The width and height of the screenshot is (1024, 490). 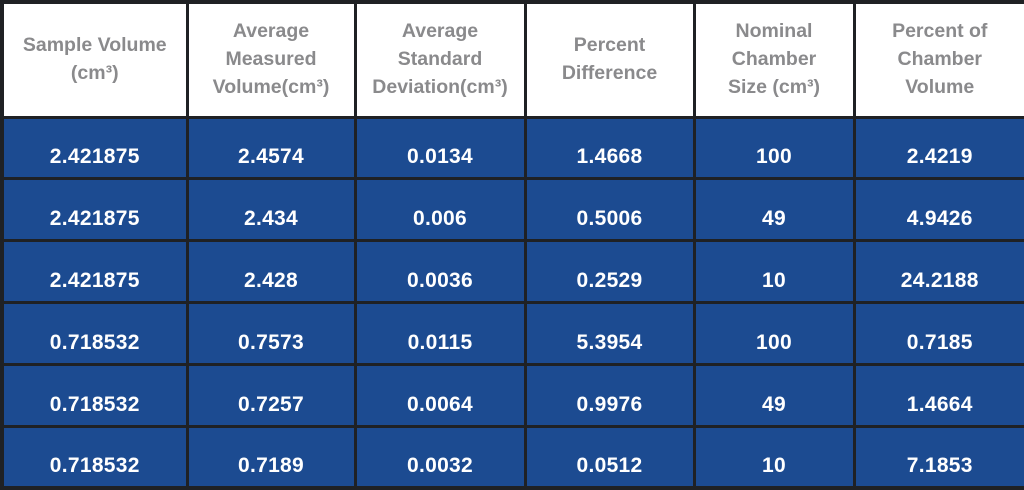 I want to click on table-cell: 0.006, so click(x=440, y=210).